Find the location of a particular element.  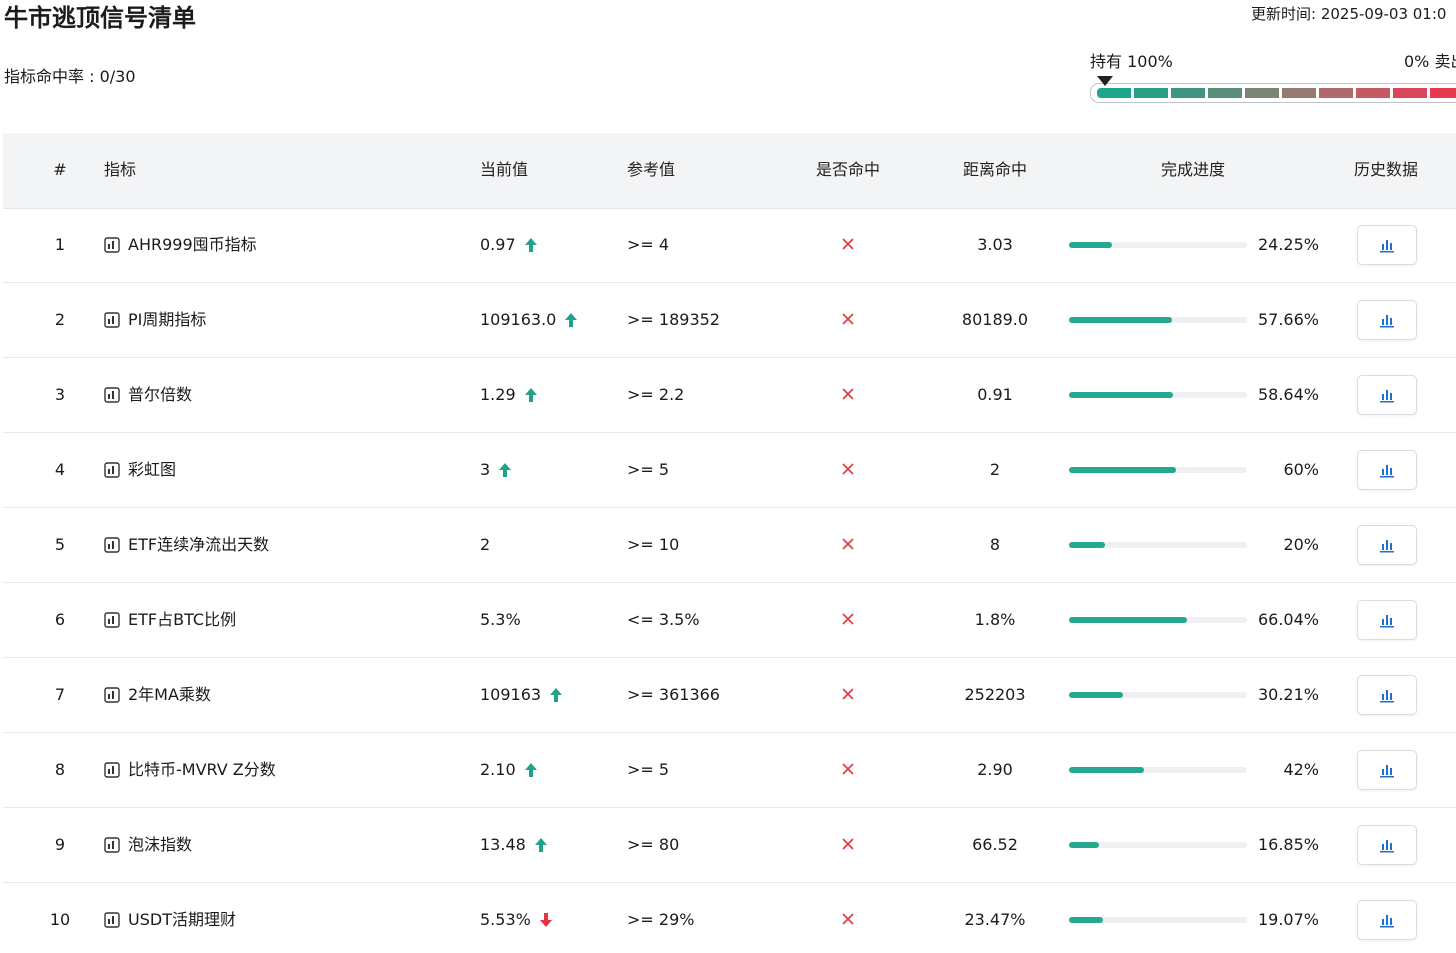

row-index: 10 is located at coordinates (60, 919).